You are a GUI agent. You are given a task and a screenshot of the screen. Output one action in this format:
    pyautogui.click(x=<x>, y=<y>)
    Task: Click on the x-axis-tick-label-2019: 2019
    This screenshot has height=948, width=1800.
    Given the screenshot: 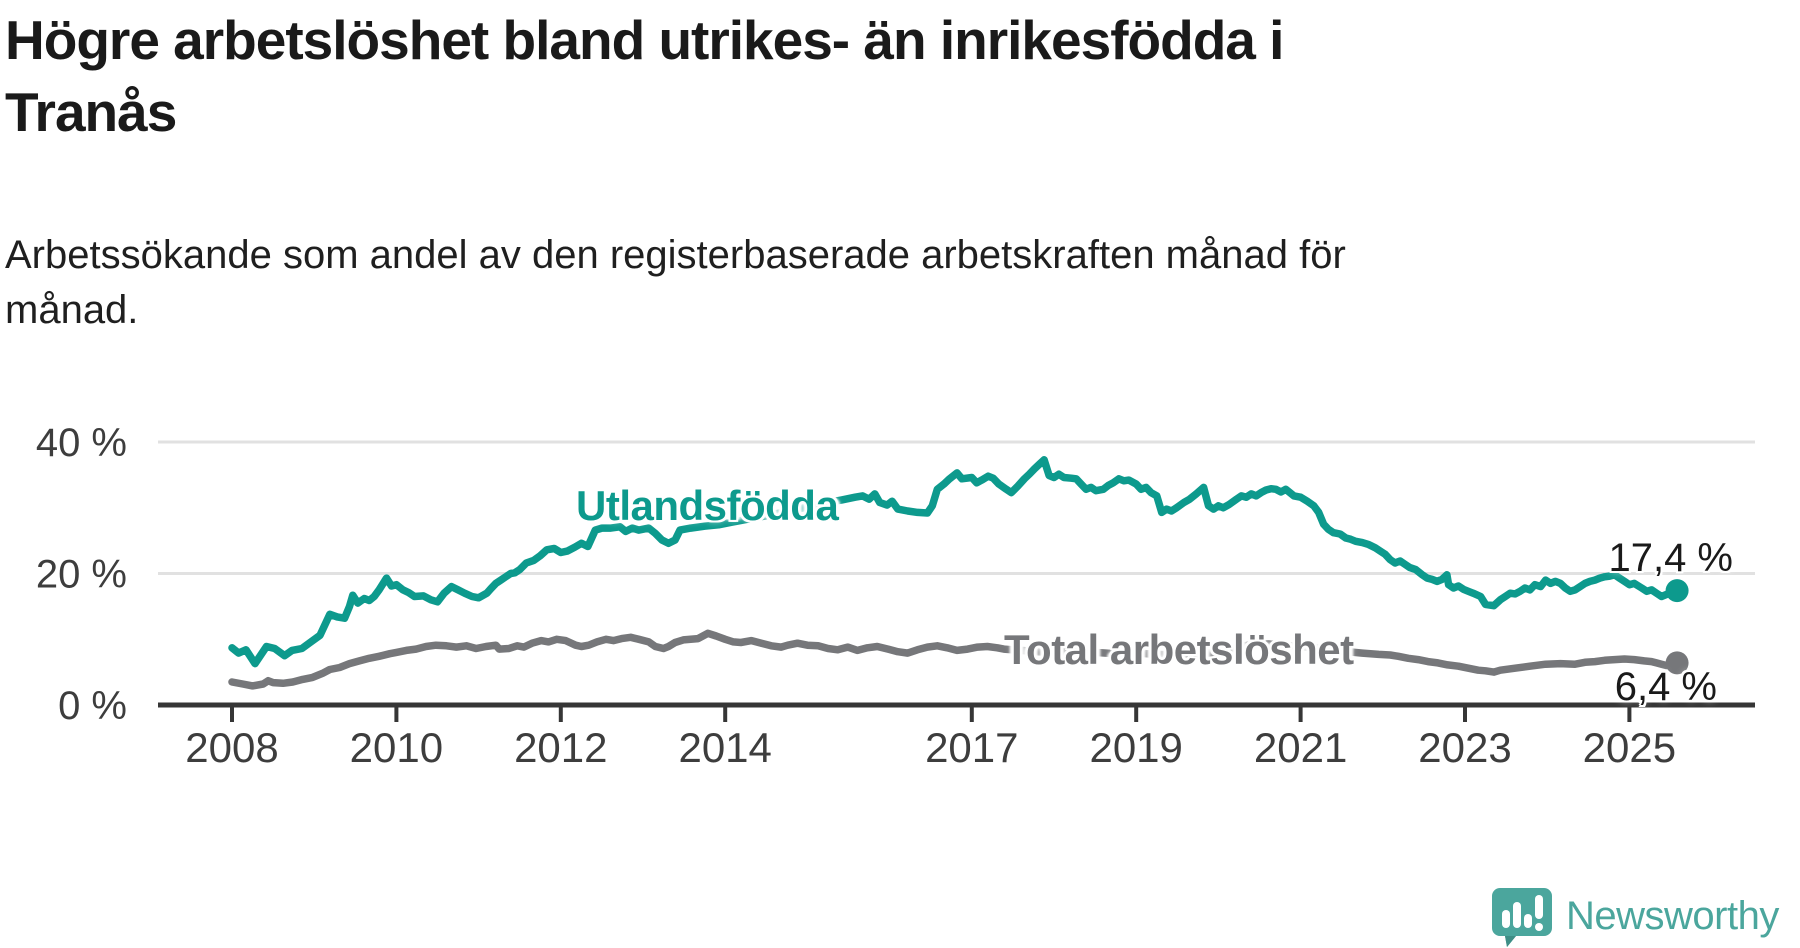 What is the action you would take?
    pyautogui.click(x=1135, y=747)
    